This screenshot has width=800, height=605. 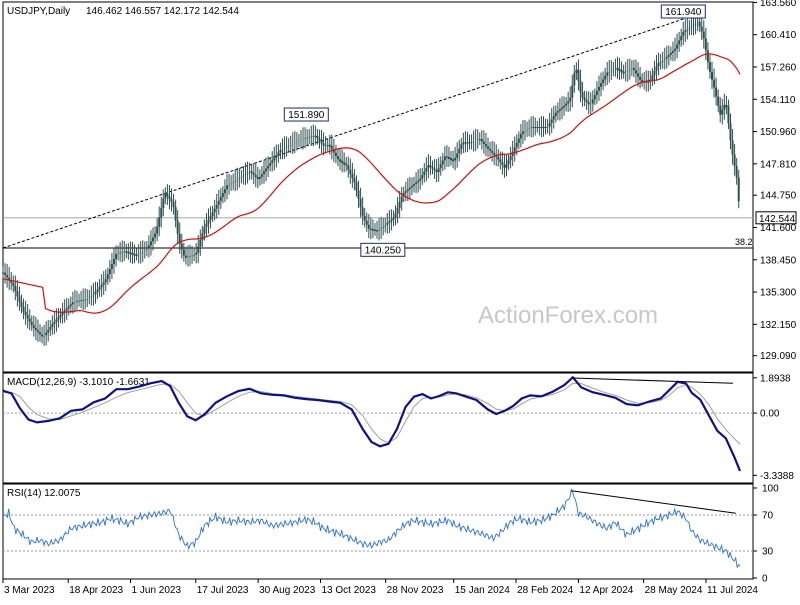 What do you see at coordinates (652, 380) in the screenshot?
I see `macd-divergence-line` at bounding box center [652, 380].